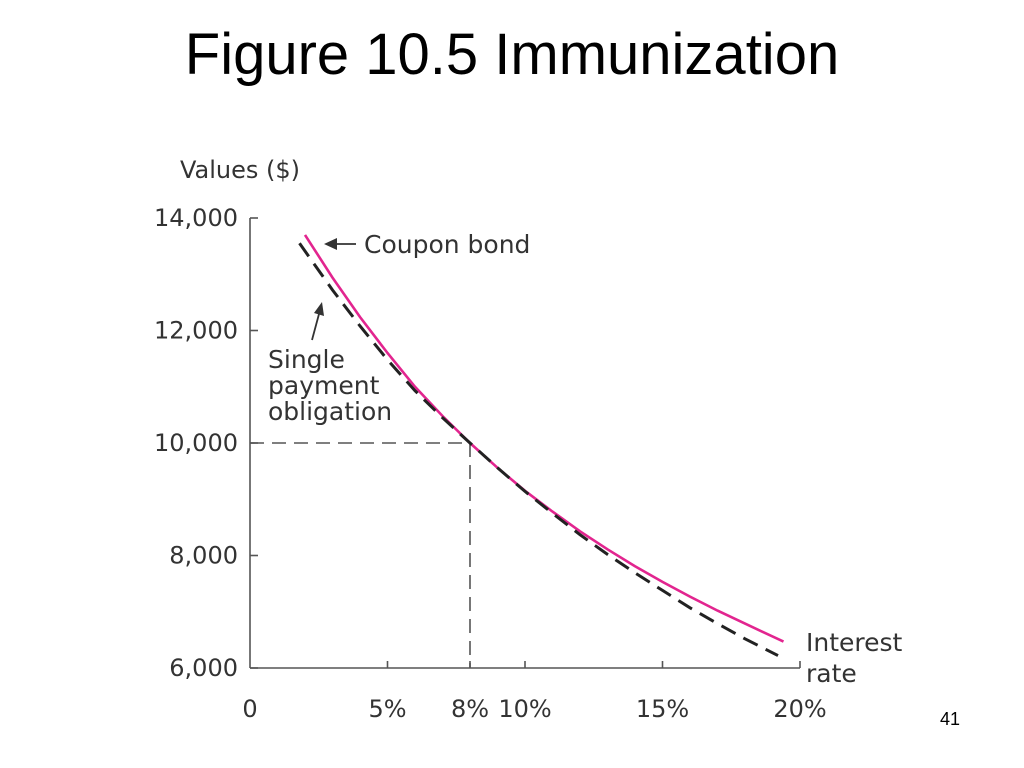 This screenshot has width=1024, height=768. What do you see at coordinates (447, 244) in the screenshot?
I see `coupon-bond-label: Coupon bond` at bounding box center [447, 244].